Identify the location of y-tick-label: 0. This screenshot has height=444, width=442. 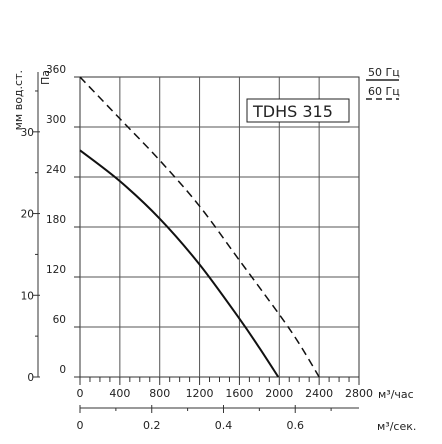
(62, 370).